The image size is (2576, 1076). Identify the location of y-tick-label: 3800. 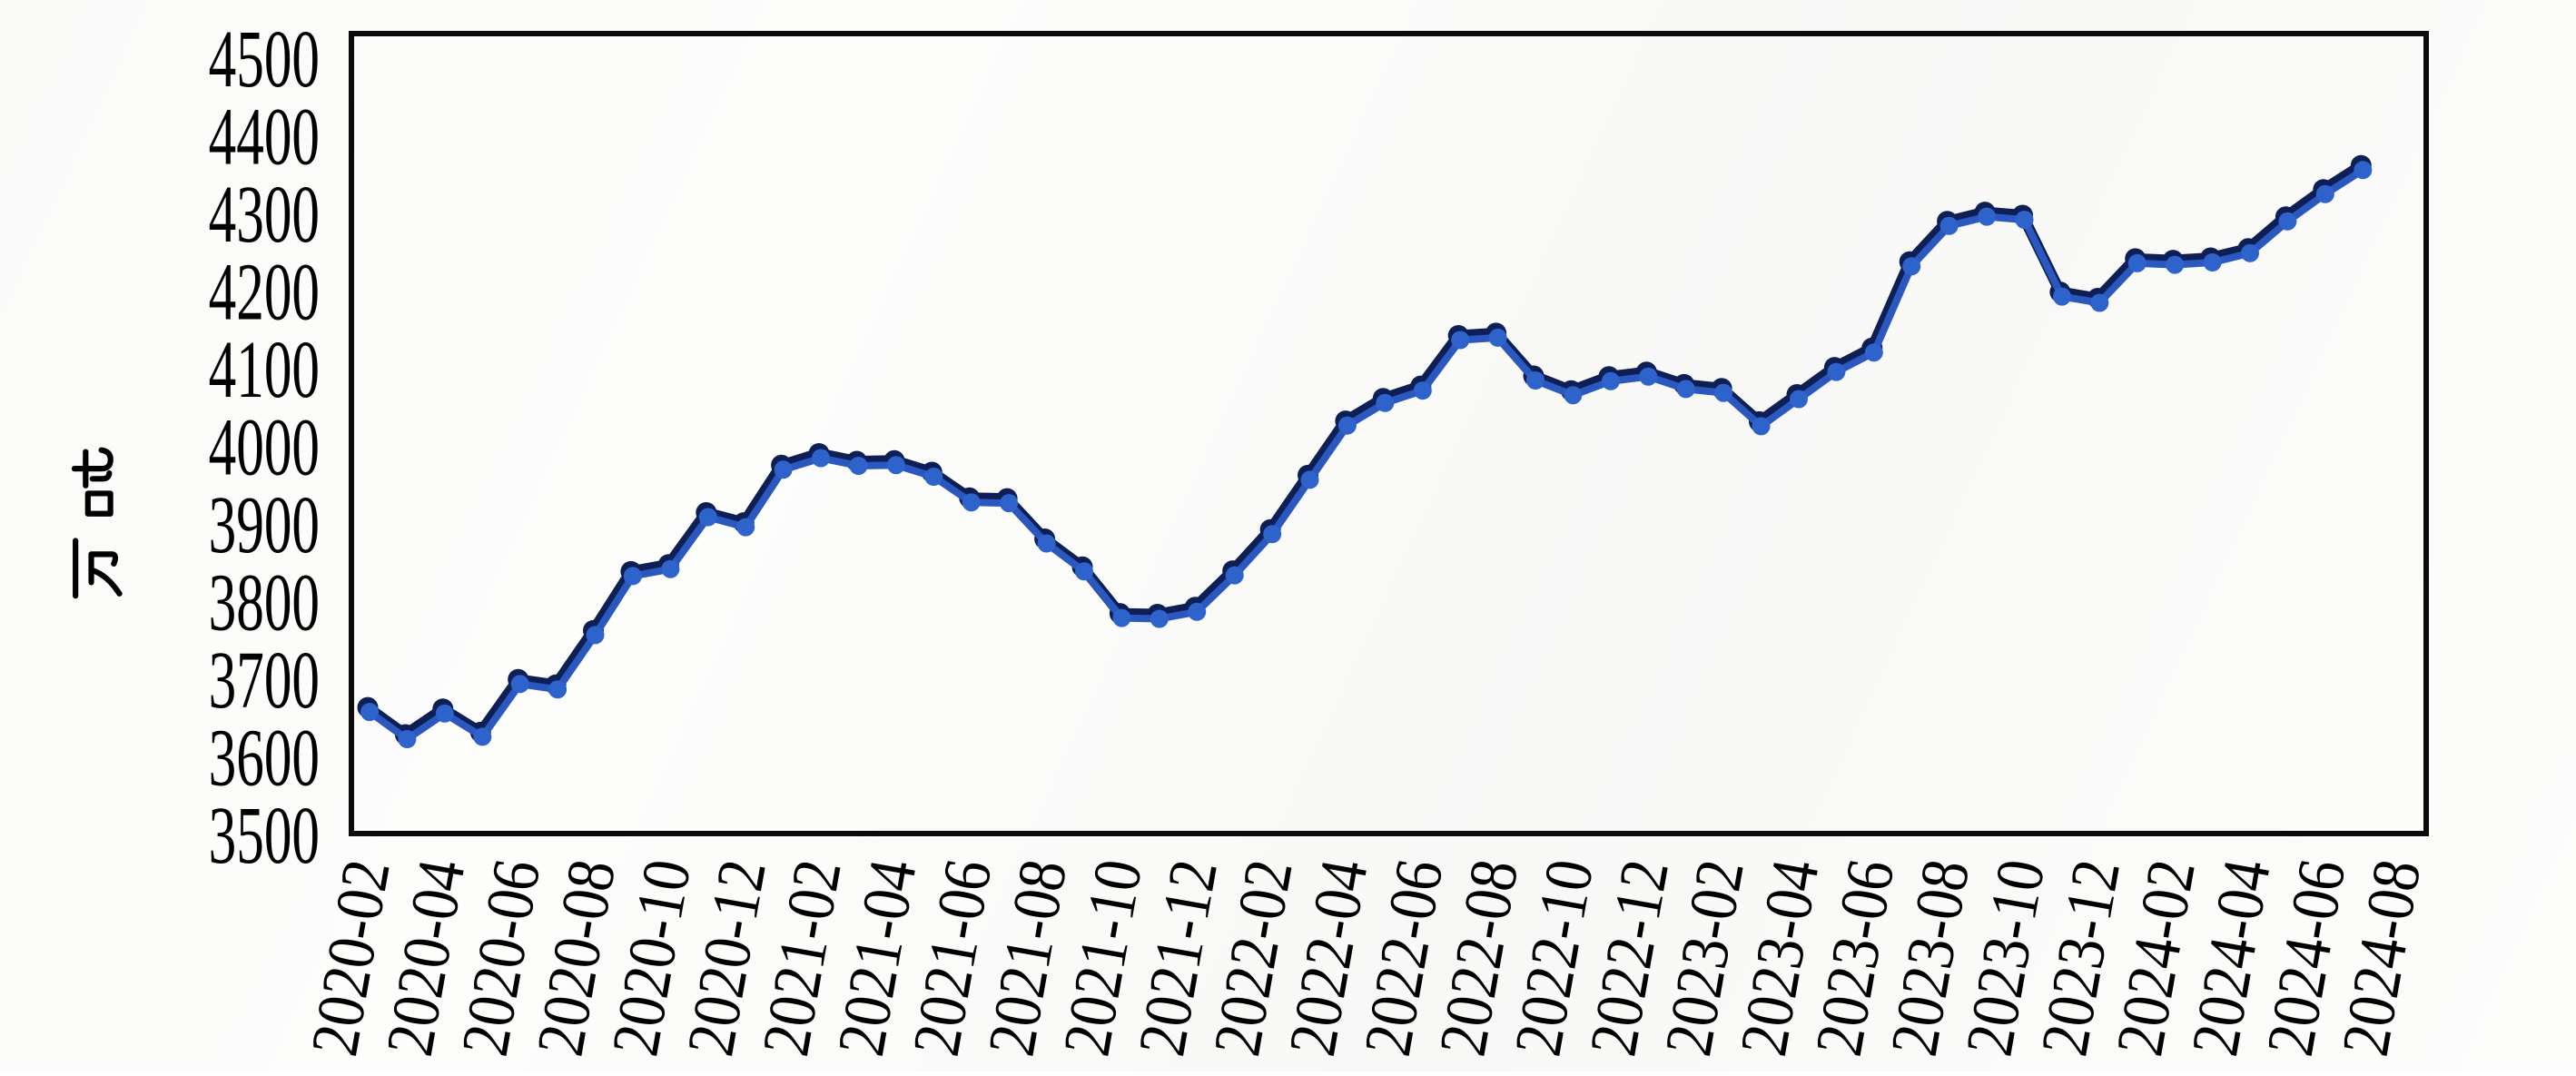
(264, 602).